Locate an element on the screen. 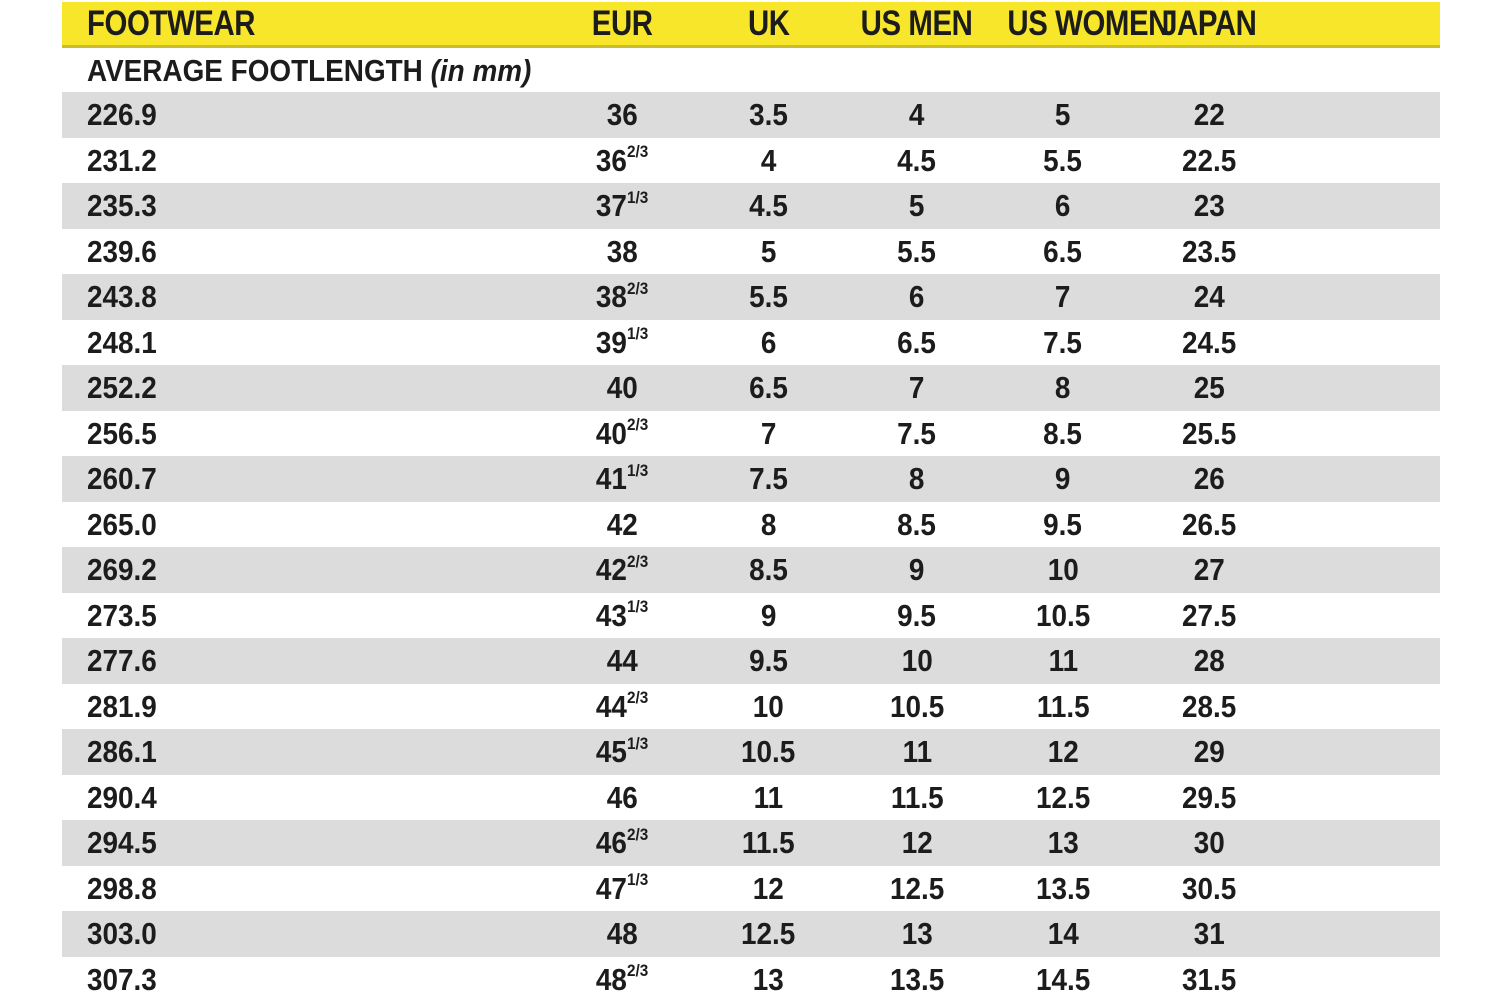 The image size is (1500, 1000). cell-us-men: 13 is located at coordinates (917, 933).